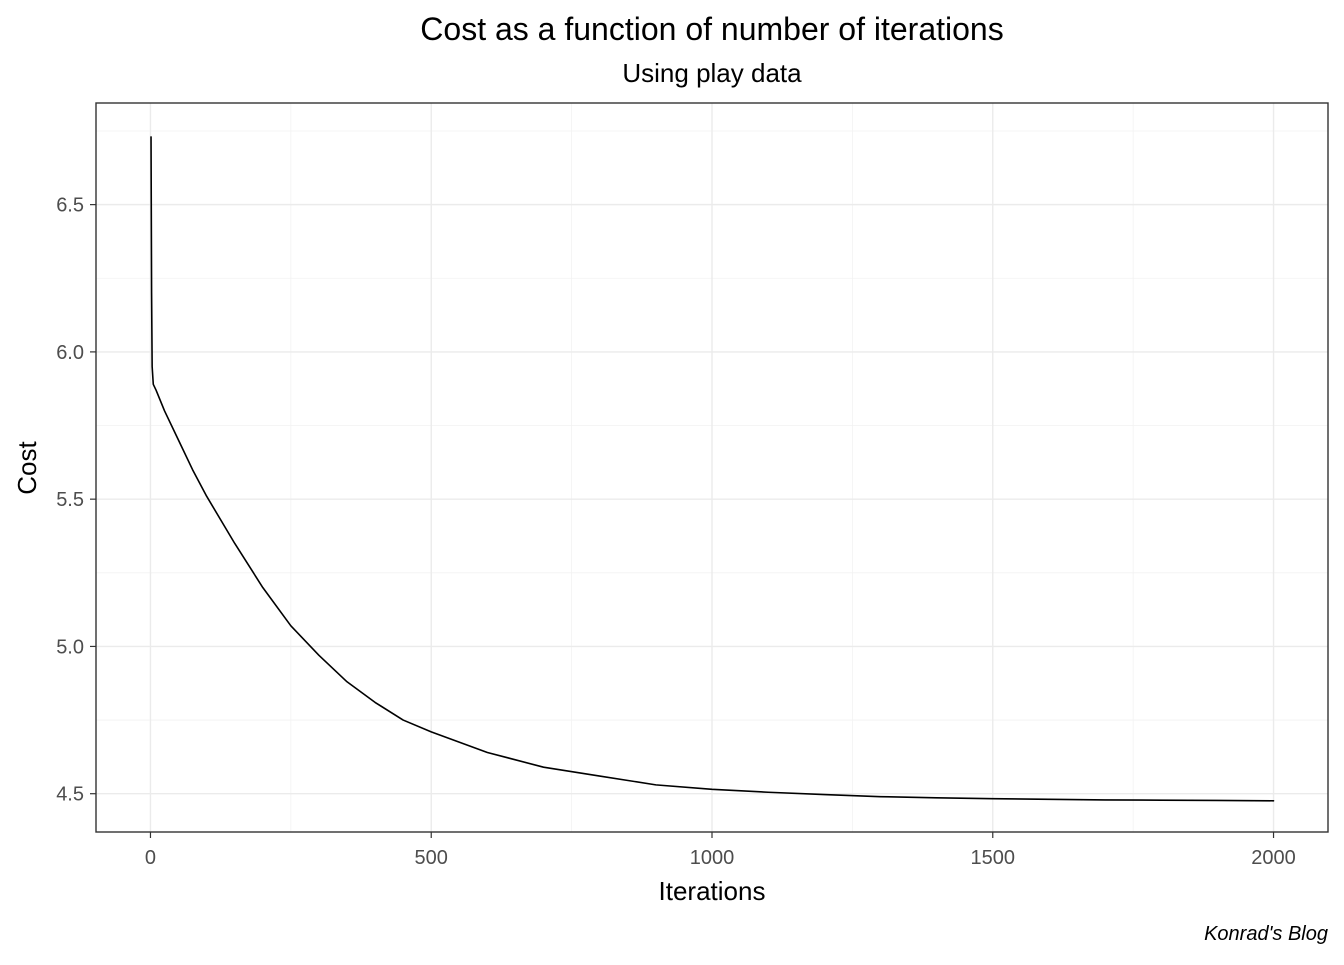  I want to click on y-tick-label: 6.5, so click(70, 206).